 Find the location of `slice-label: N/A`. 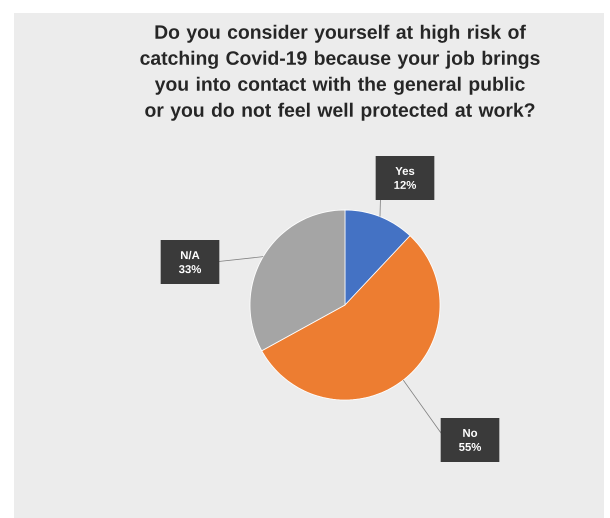

slice-label: N/A is located at coordinates (190, 255).